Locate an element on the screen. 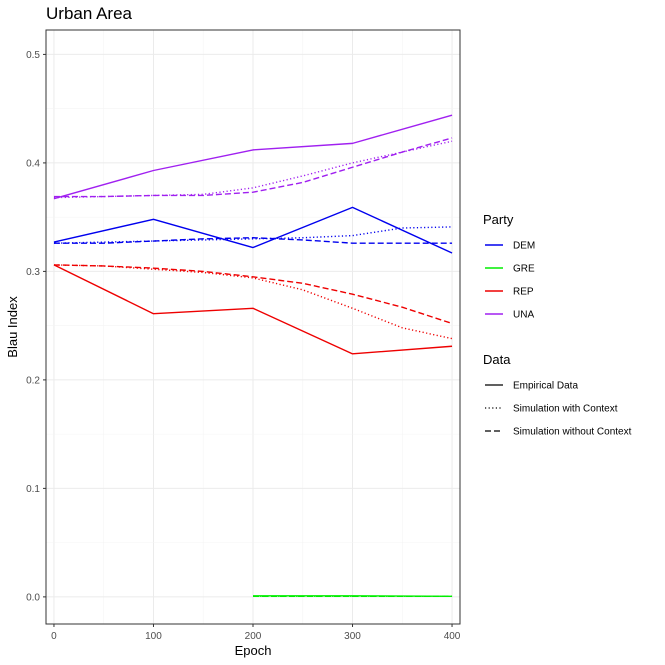  y-tick-label: 0.5 is located at coordinates (33, 55).